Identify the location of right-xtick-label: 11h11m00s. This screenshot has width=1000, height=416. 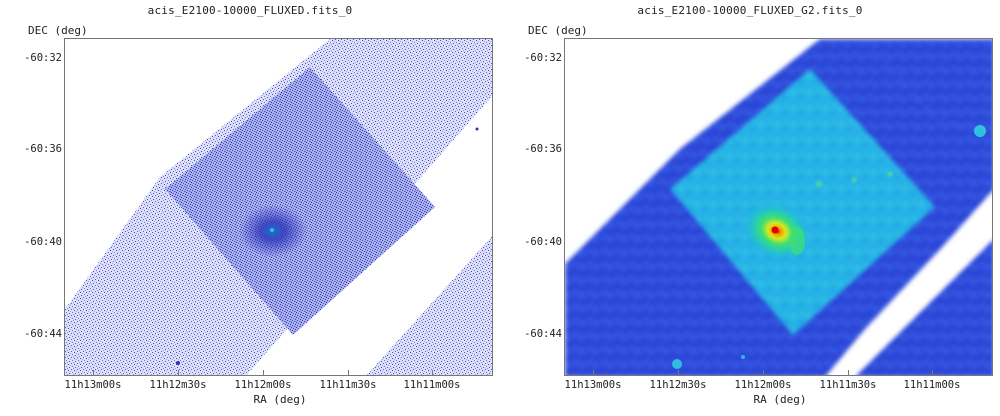
(932, 385).